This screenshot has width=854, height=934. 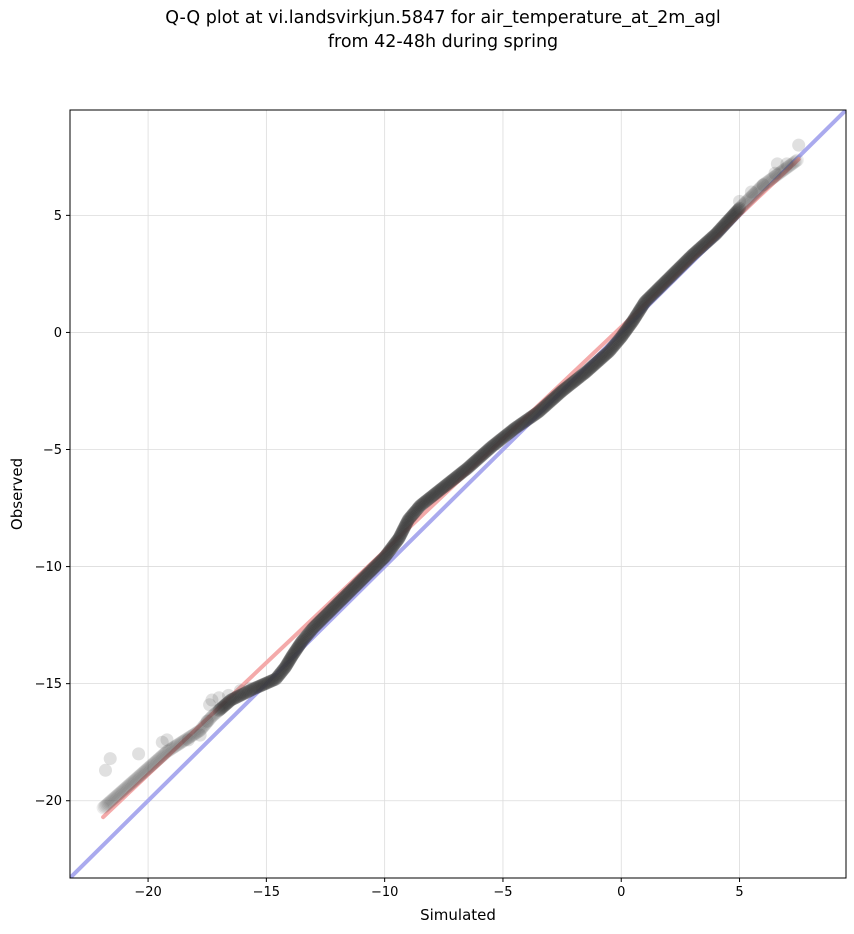 What do you see at coordinates (443, 42) in the screenshot?
I see `chart-title-line-2: from 42-48h during spring` at bounding box center [443, 42].